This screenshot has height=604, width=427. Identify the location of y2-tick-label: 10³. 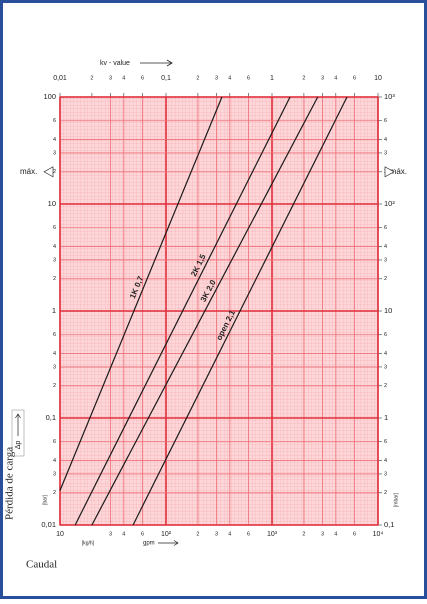
(389, 96).